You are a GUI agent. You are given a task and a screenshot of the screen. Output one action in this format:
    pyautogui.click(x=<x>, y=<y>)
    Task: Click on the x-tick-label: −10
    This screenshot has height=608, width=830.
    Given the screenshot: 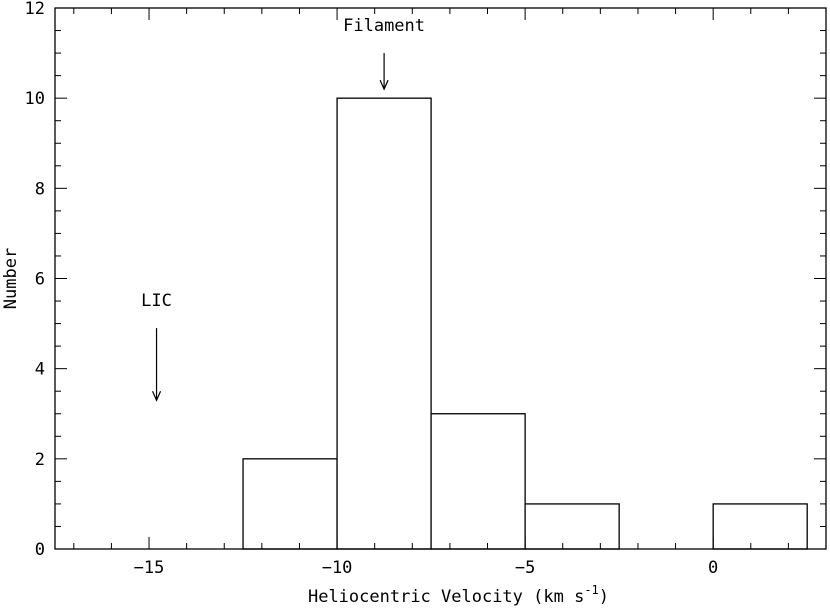 What is the action you would take?
    pyautogui.click(x=337, y=568)
    